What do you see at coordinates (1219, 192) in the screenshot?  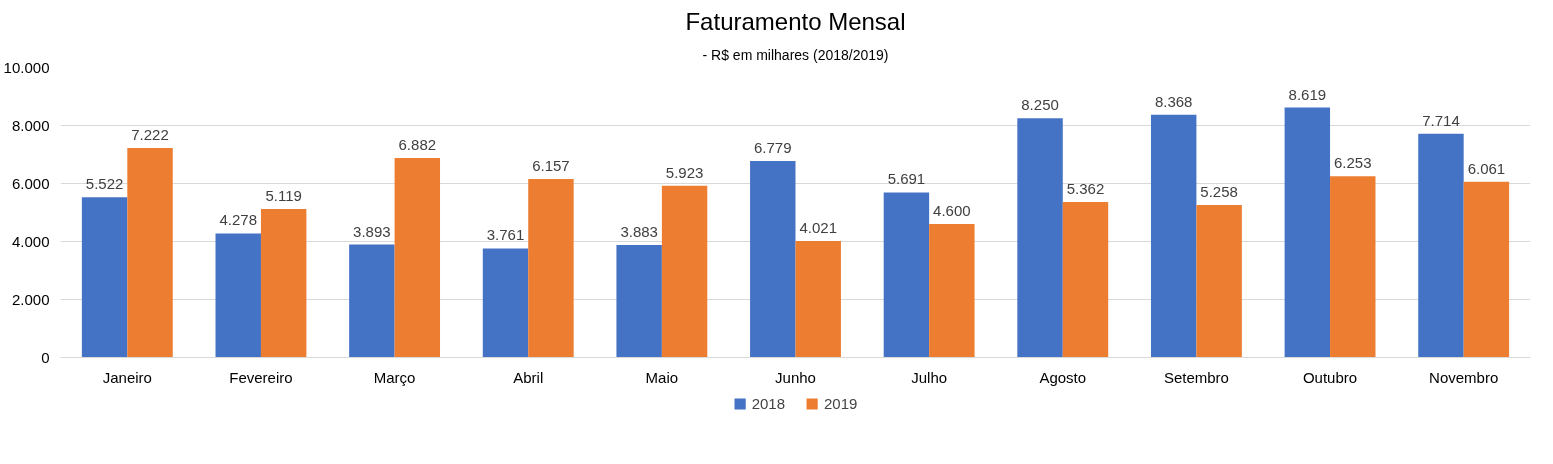 I see `data-label: 5.258` at bounding box center [1219, 192].